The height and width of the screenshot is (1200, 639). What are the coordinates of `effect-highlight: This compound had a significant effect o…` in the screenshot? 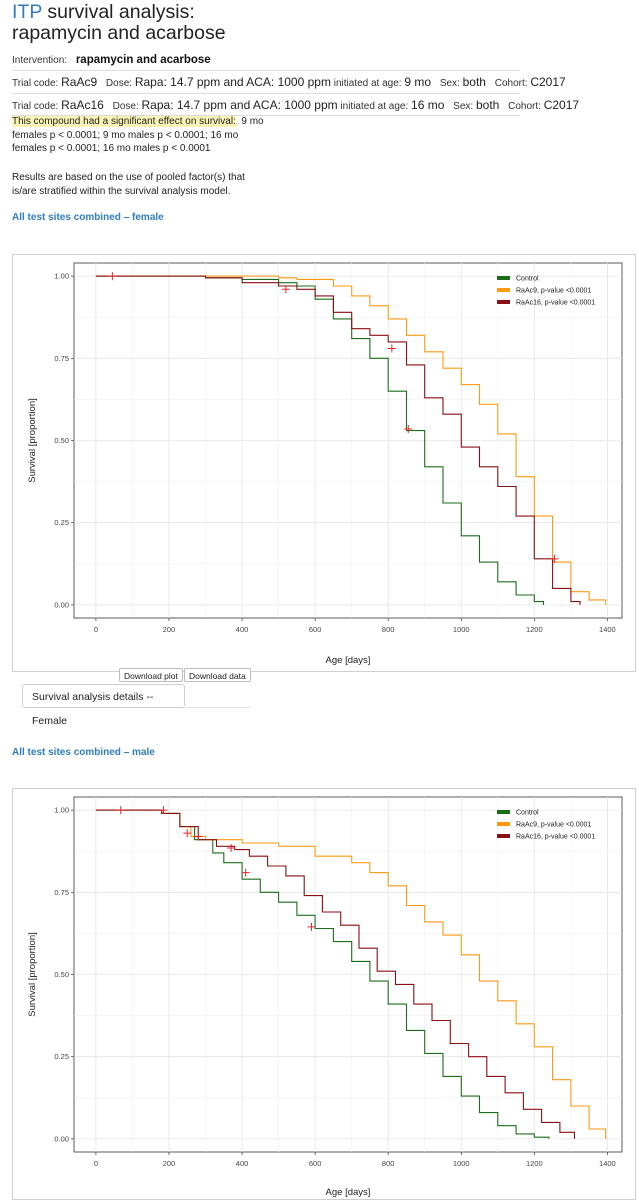 It's located at (124, 121).